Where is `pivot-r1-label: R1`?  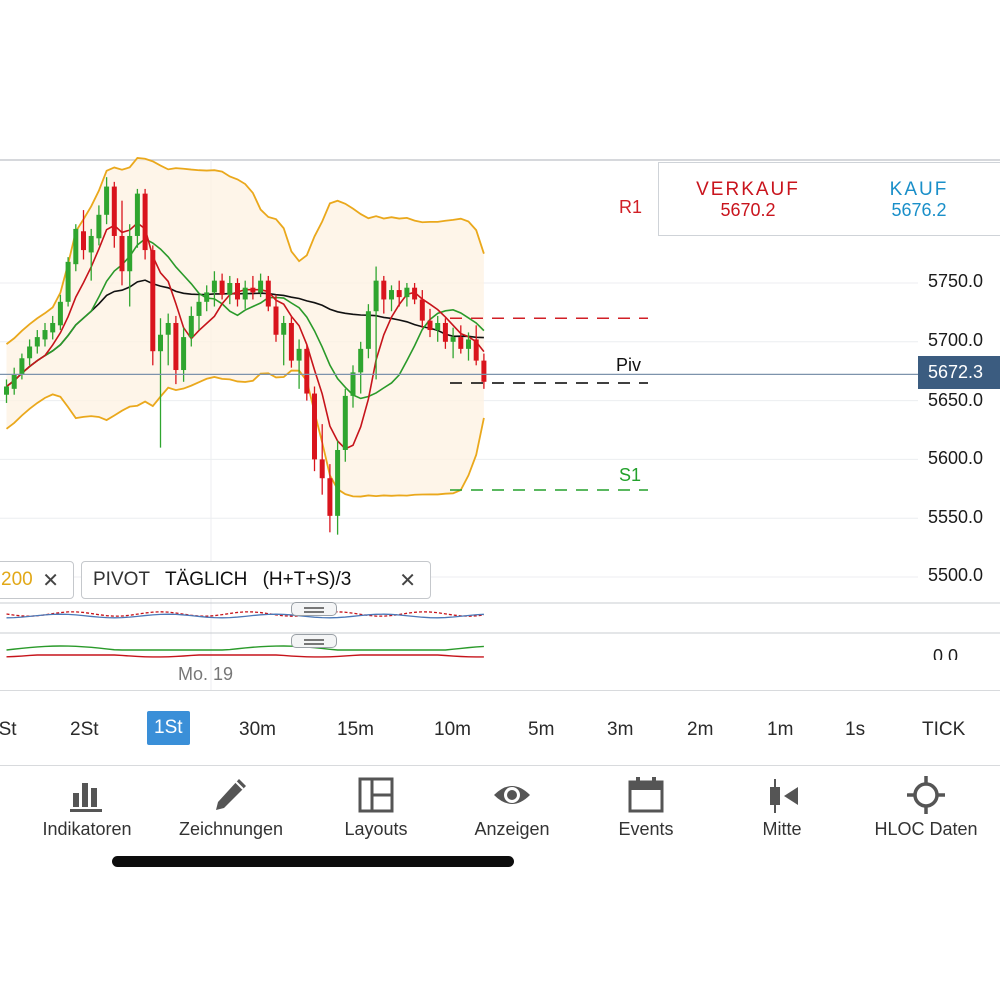 pivot-r1-label: R1 is located at coordinates (631, 207).